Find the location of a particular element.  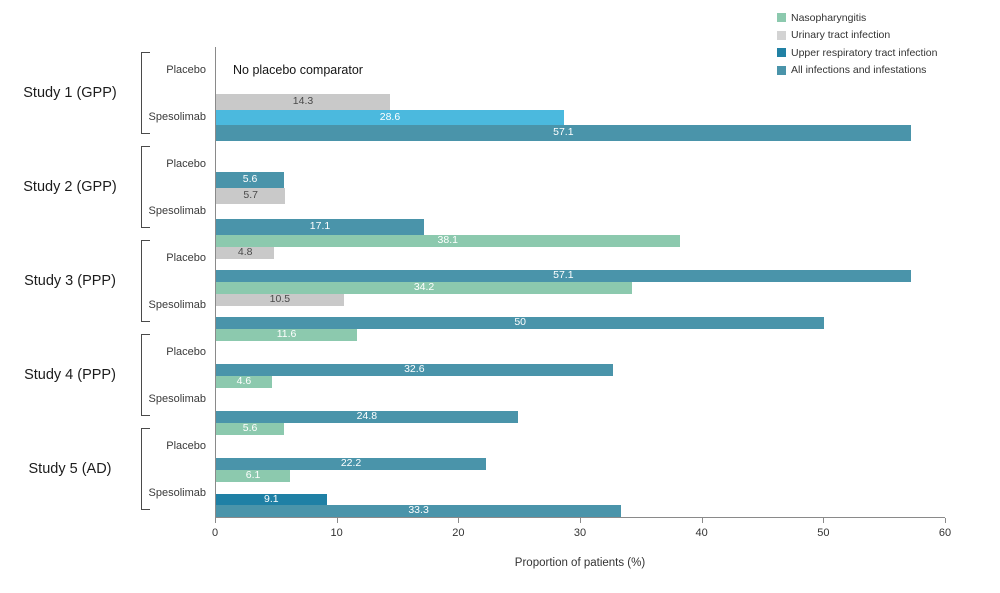

bar-value-label: 17.1 is located at coordinates (320, 226).